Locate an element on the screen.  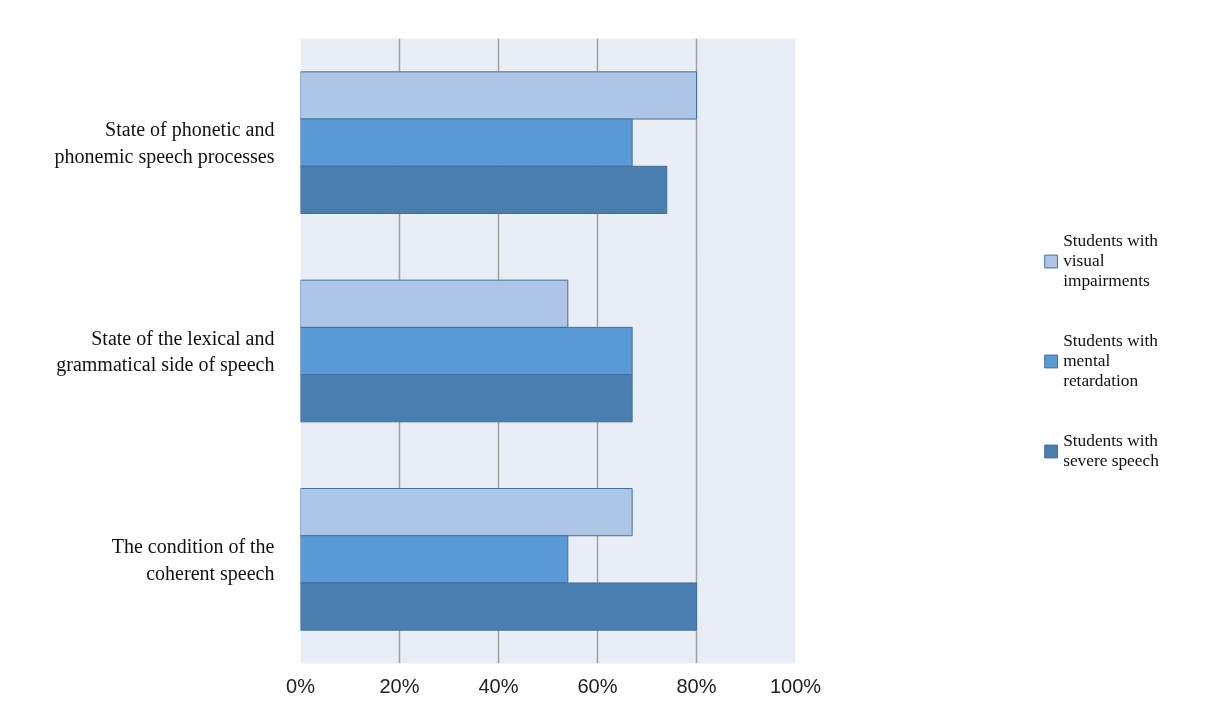
legend-label: Students with mental retardation is located at coordinates (1110, 360).